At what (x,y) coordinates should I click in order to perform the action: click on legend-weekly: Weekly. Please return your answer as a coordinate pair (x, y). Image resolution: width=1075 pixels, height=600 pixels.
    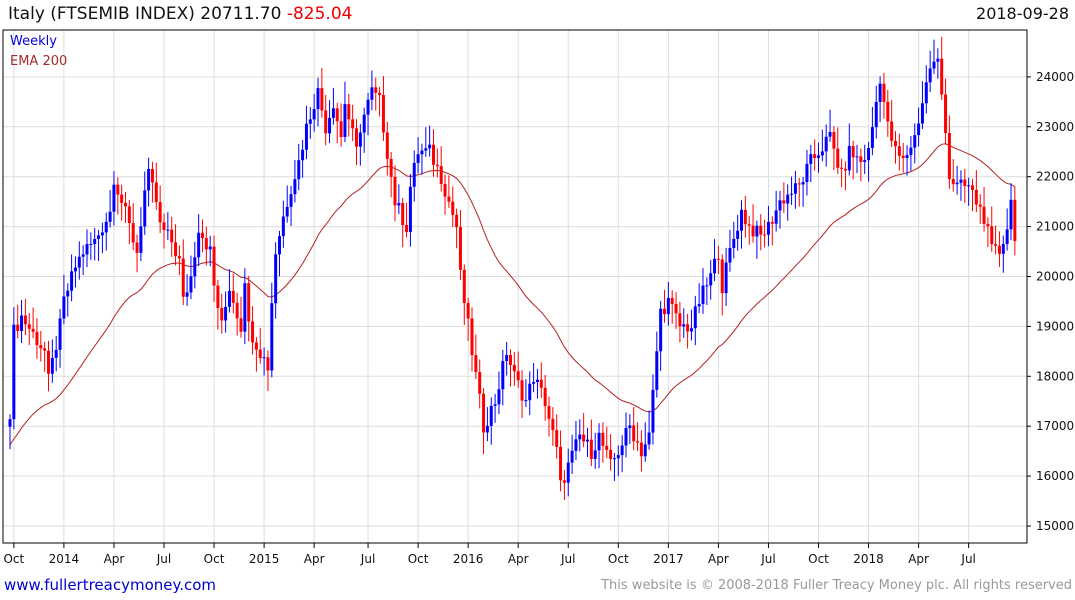
    Looking at the image, I should click on (33, 41).